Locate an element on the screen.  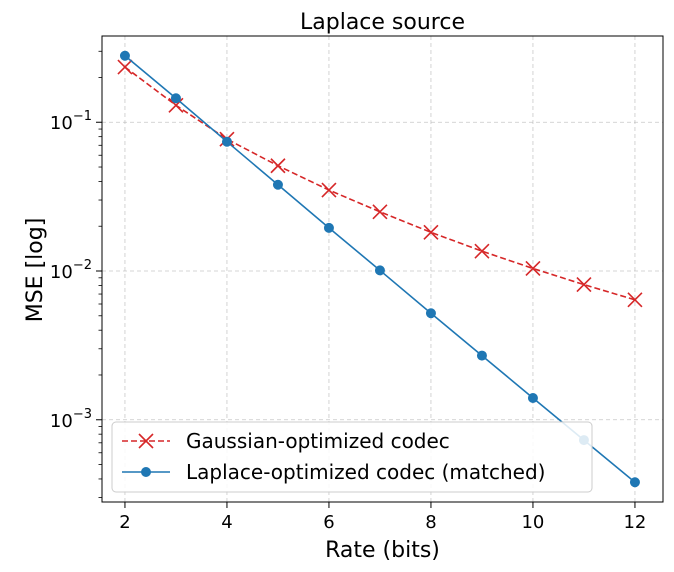
y-axis-label: MSE [log] is located at coordinates (35, 270).